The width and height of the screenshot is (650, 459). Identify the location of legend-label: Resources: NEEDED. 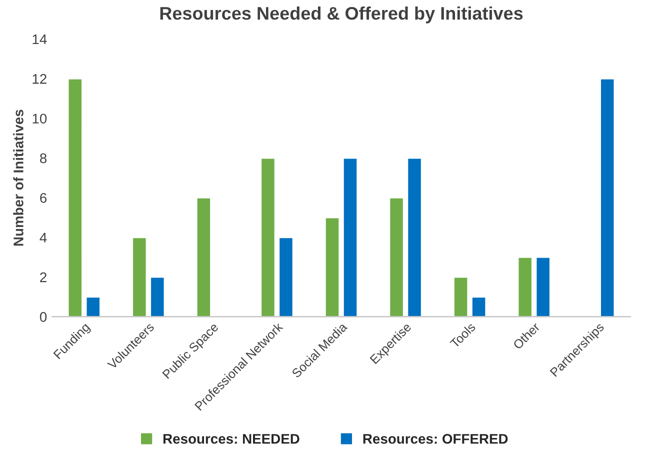
(231, 439).